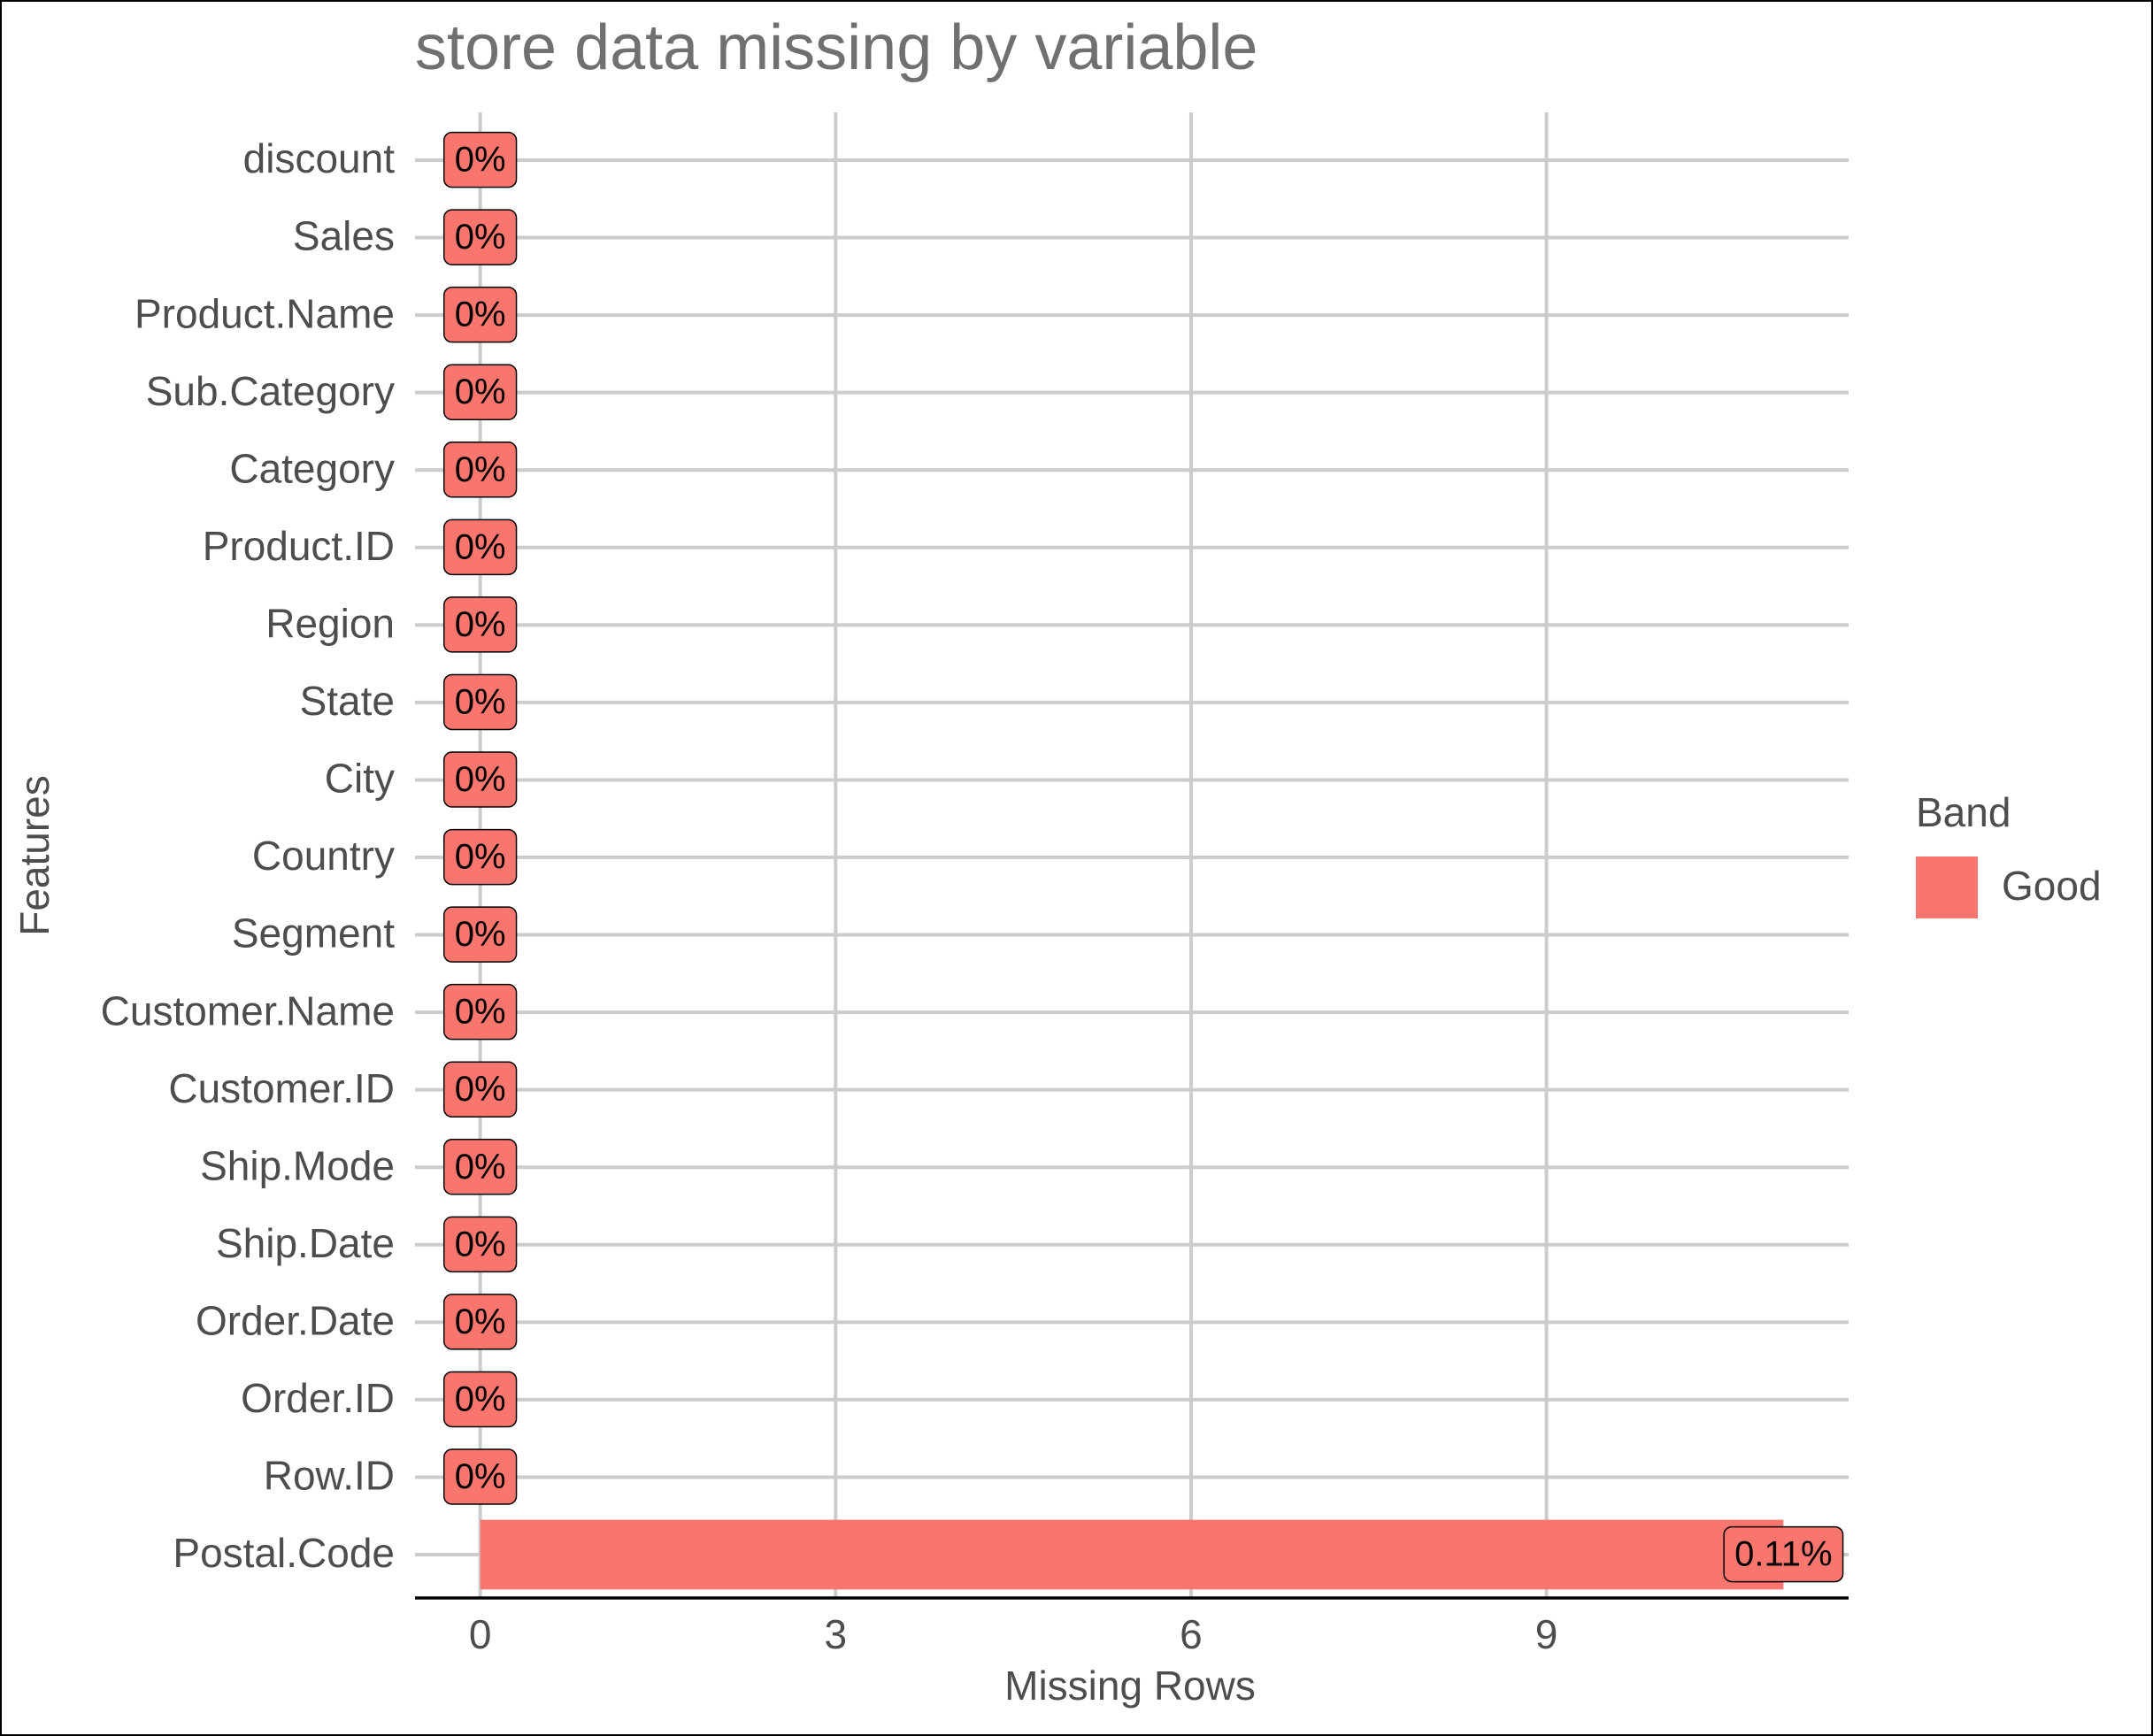 The height and width of the screenshot is (1736, 2153). What do you see at coordinates (330, 623) in the screenshot?
I see `y-tick-label: Region` at bounding box center [330, 623].